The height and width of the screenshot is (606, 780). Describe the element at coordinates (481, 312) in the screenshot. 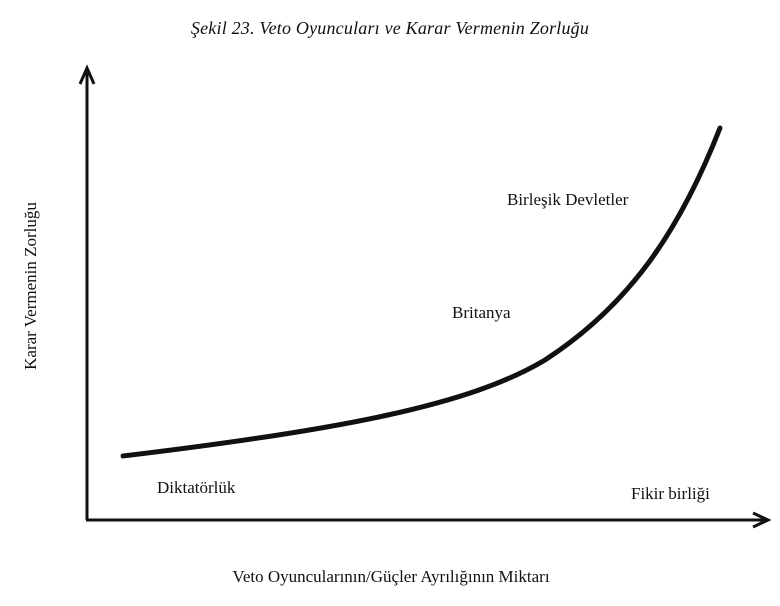

I see `label-britain: Britanya` at that location.